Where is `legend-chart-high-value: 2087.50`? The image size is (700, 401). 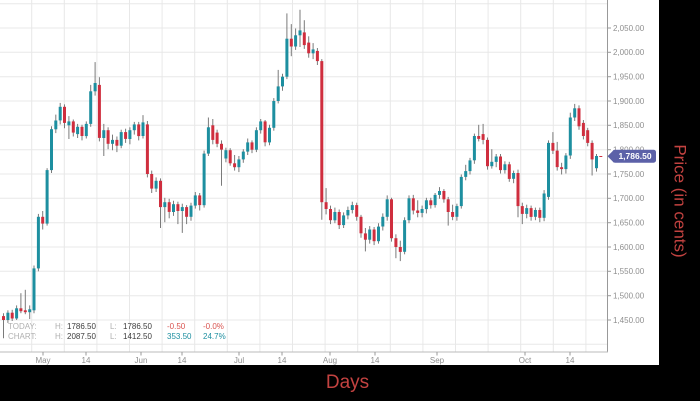 legend-chart-high-value: 2087.50 is located at coordinates (81, 336).